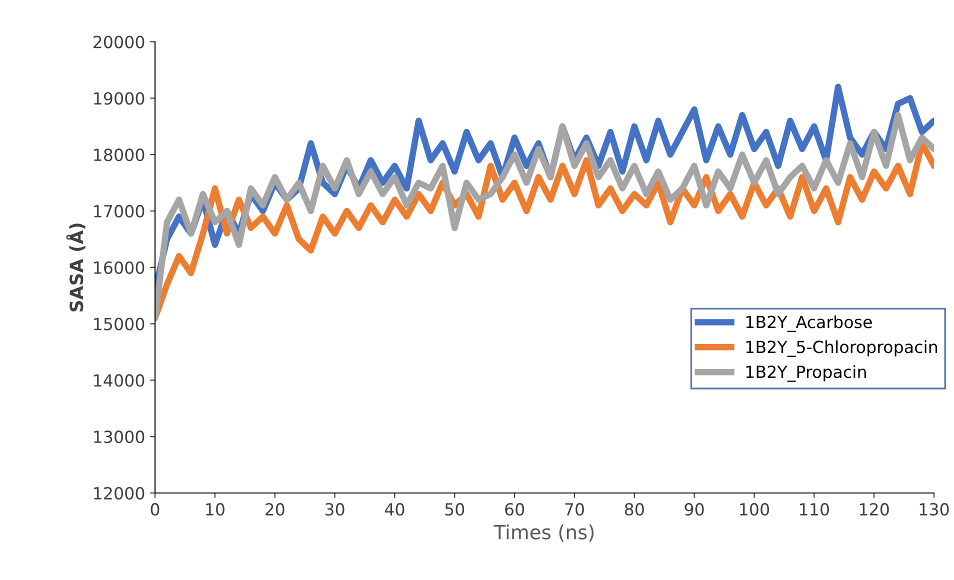 The height and width of the screenshot is (580, 954). What do you see at coordinates (119, 42) in the screenshot?
I see `y-tick-label: 20000` at bounding box center [119, 42].